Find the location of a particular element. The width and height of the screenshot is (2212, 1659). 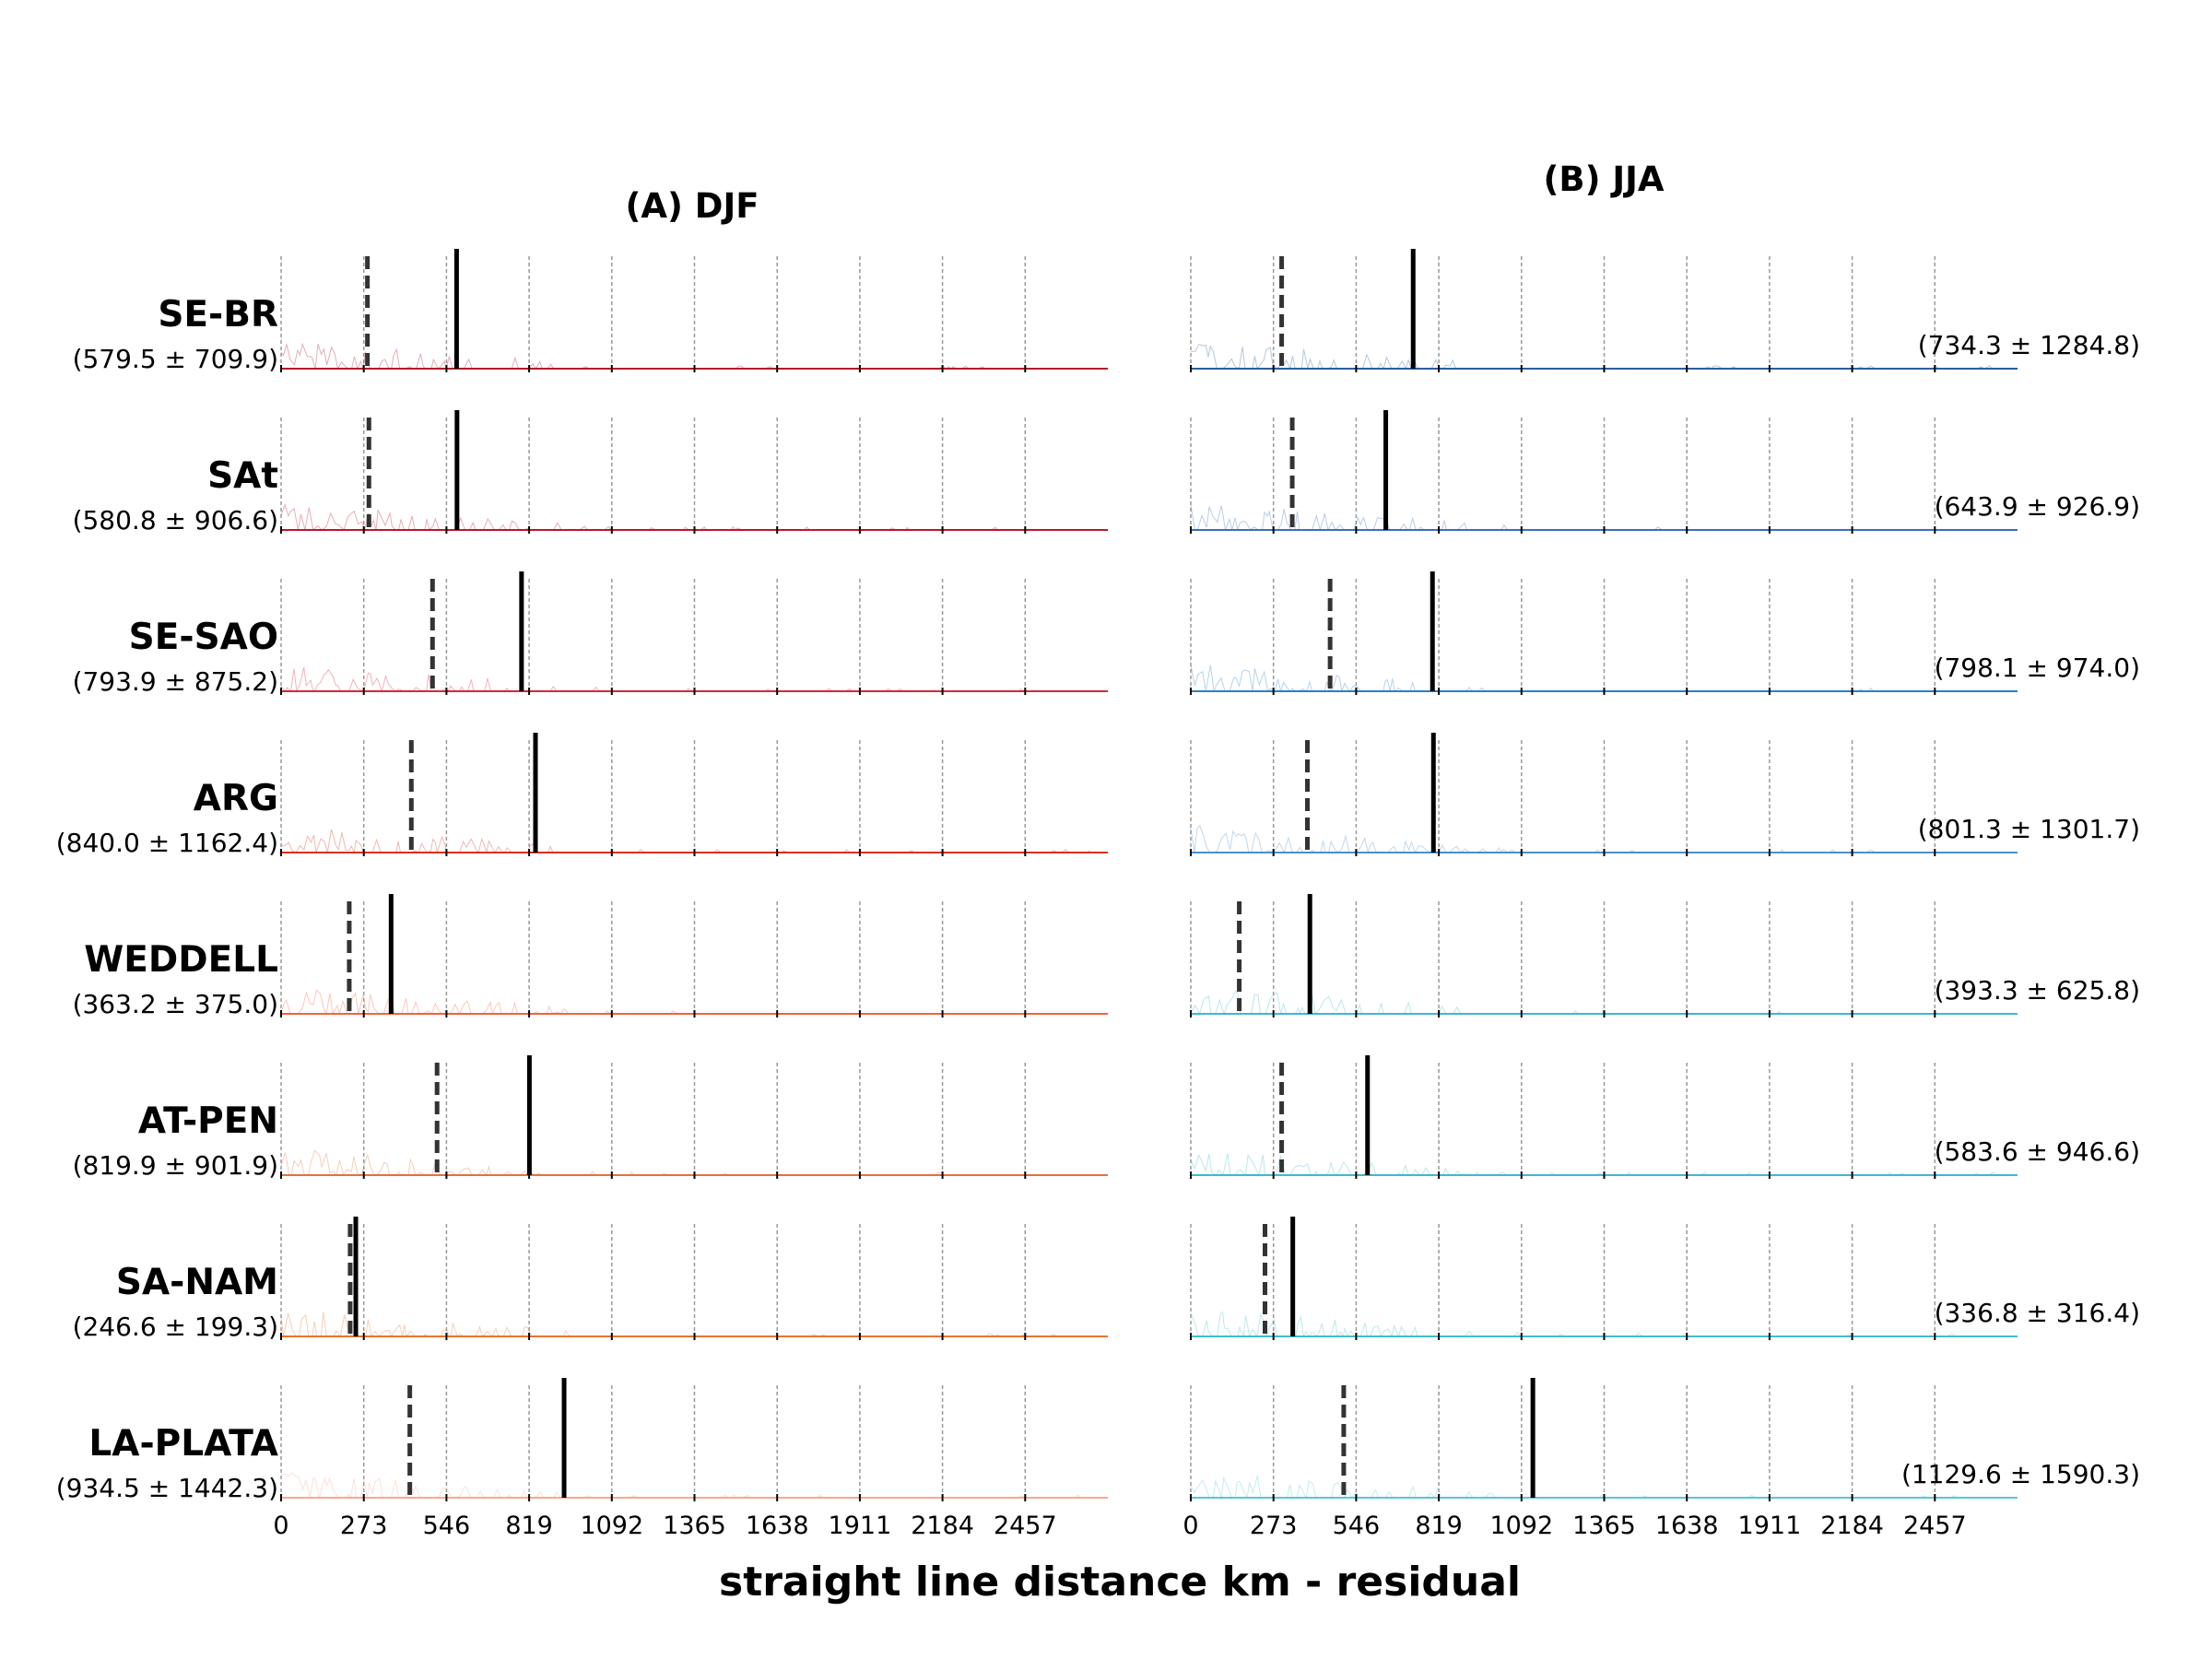

region-stat-label: (801.3 ± 1301.7) is located at coordinates (2029, 829).